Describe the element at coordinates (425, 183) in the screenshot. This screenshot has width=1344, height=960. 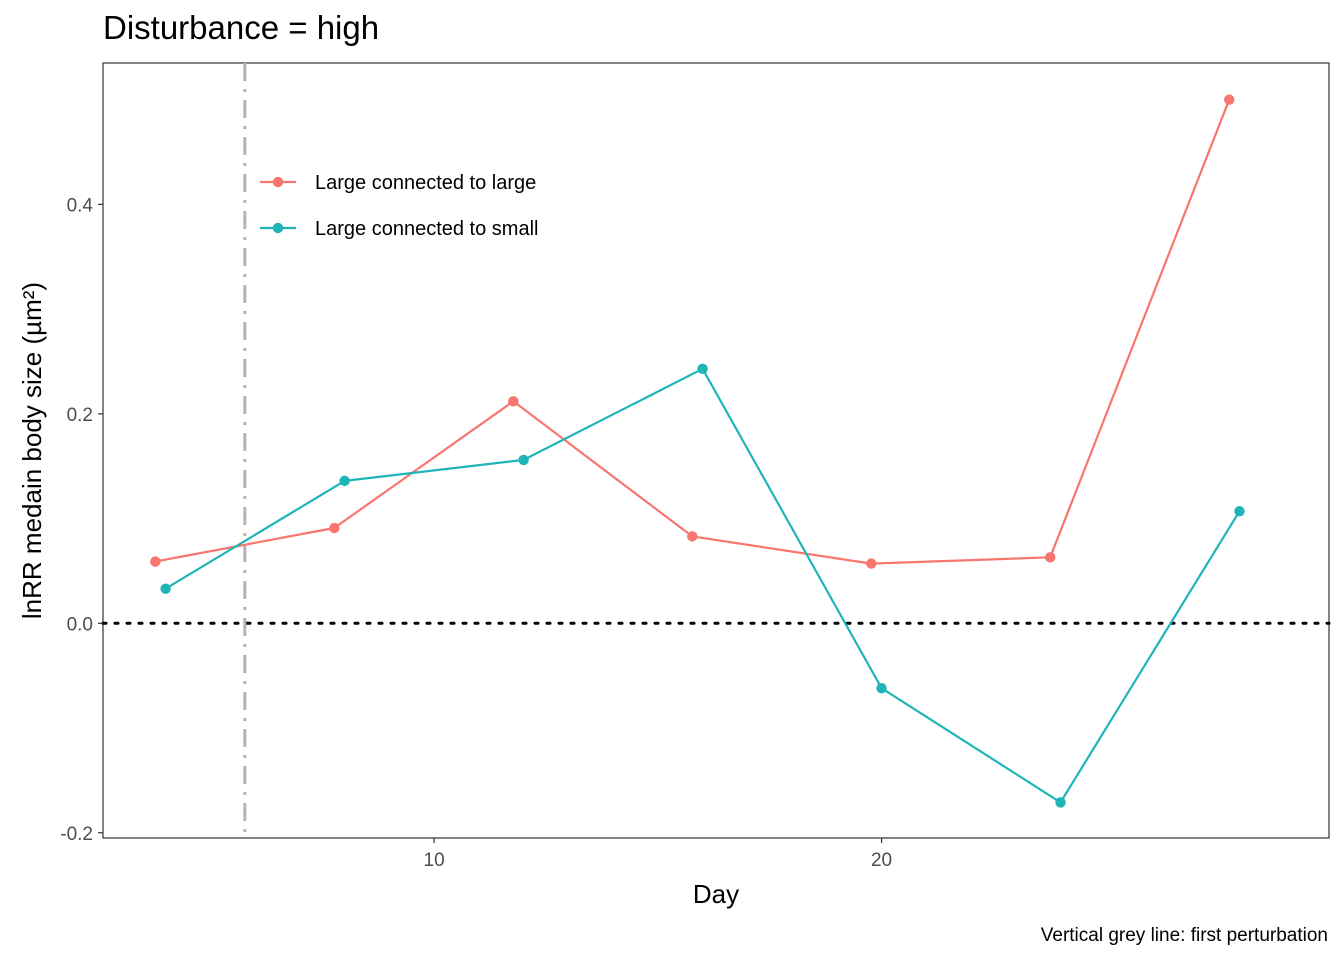
I see `legend-label: Large connected to large` at that location.